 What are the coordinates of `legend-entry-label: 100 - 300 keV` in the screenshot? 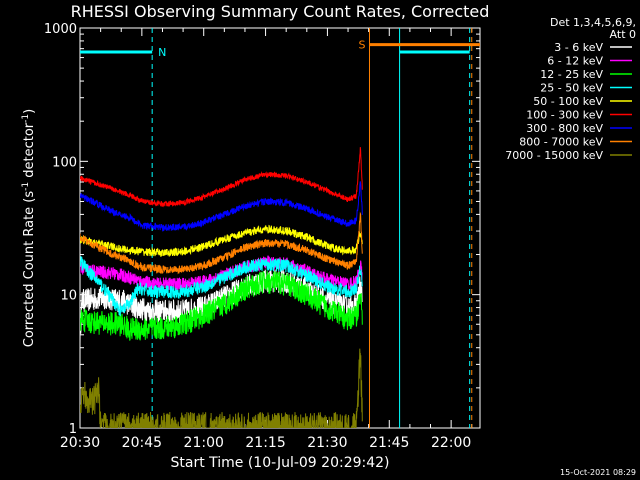 It's located at (564, 115).